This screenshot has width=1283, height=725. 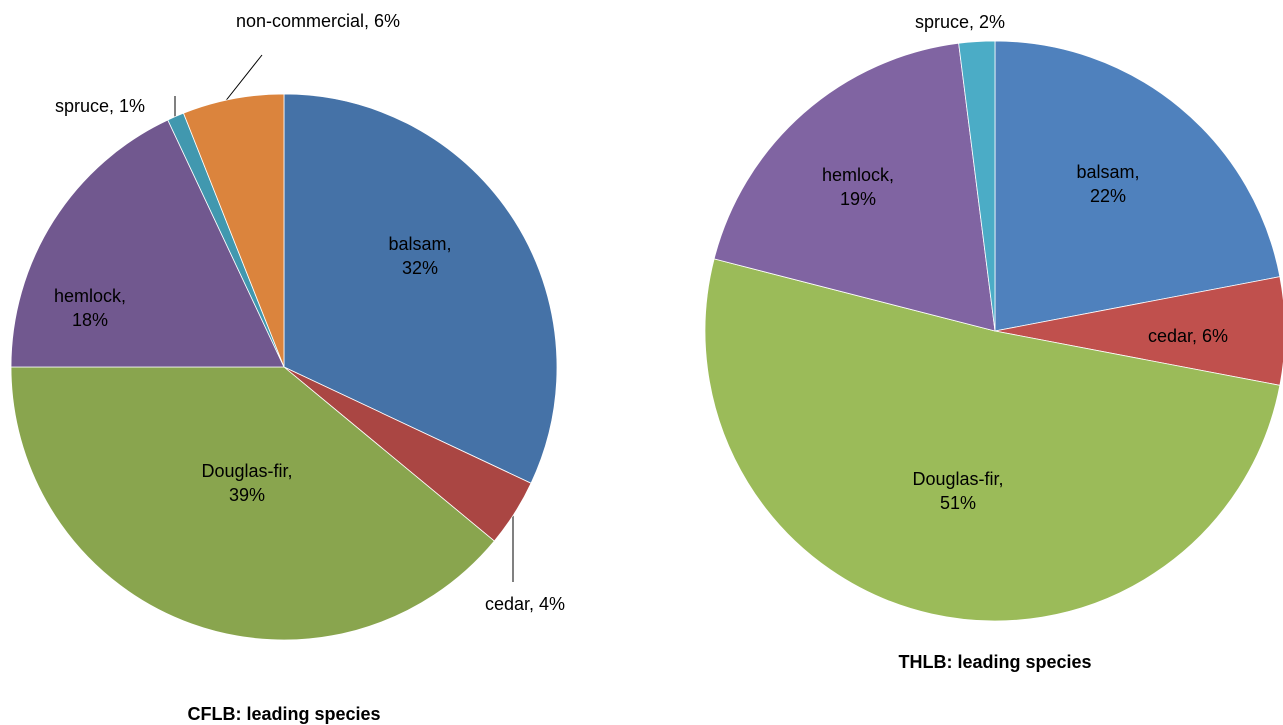 What do you see at coordinates (525, 604) in the screenshot?
I see `data-label: cedar, 4%` at bounding box center [525, 604].